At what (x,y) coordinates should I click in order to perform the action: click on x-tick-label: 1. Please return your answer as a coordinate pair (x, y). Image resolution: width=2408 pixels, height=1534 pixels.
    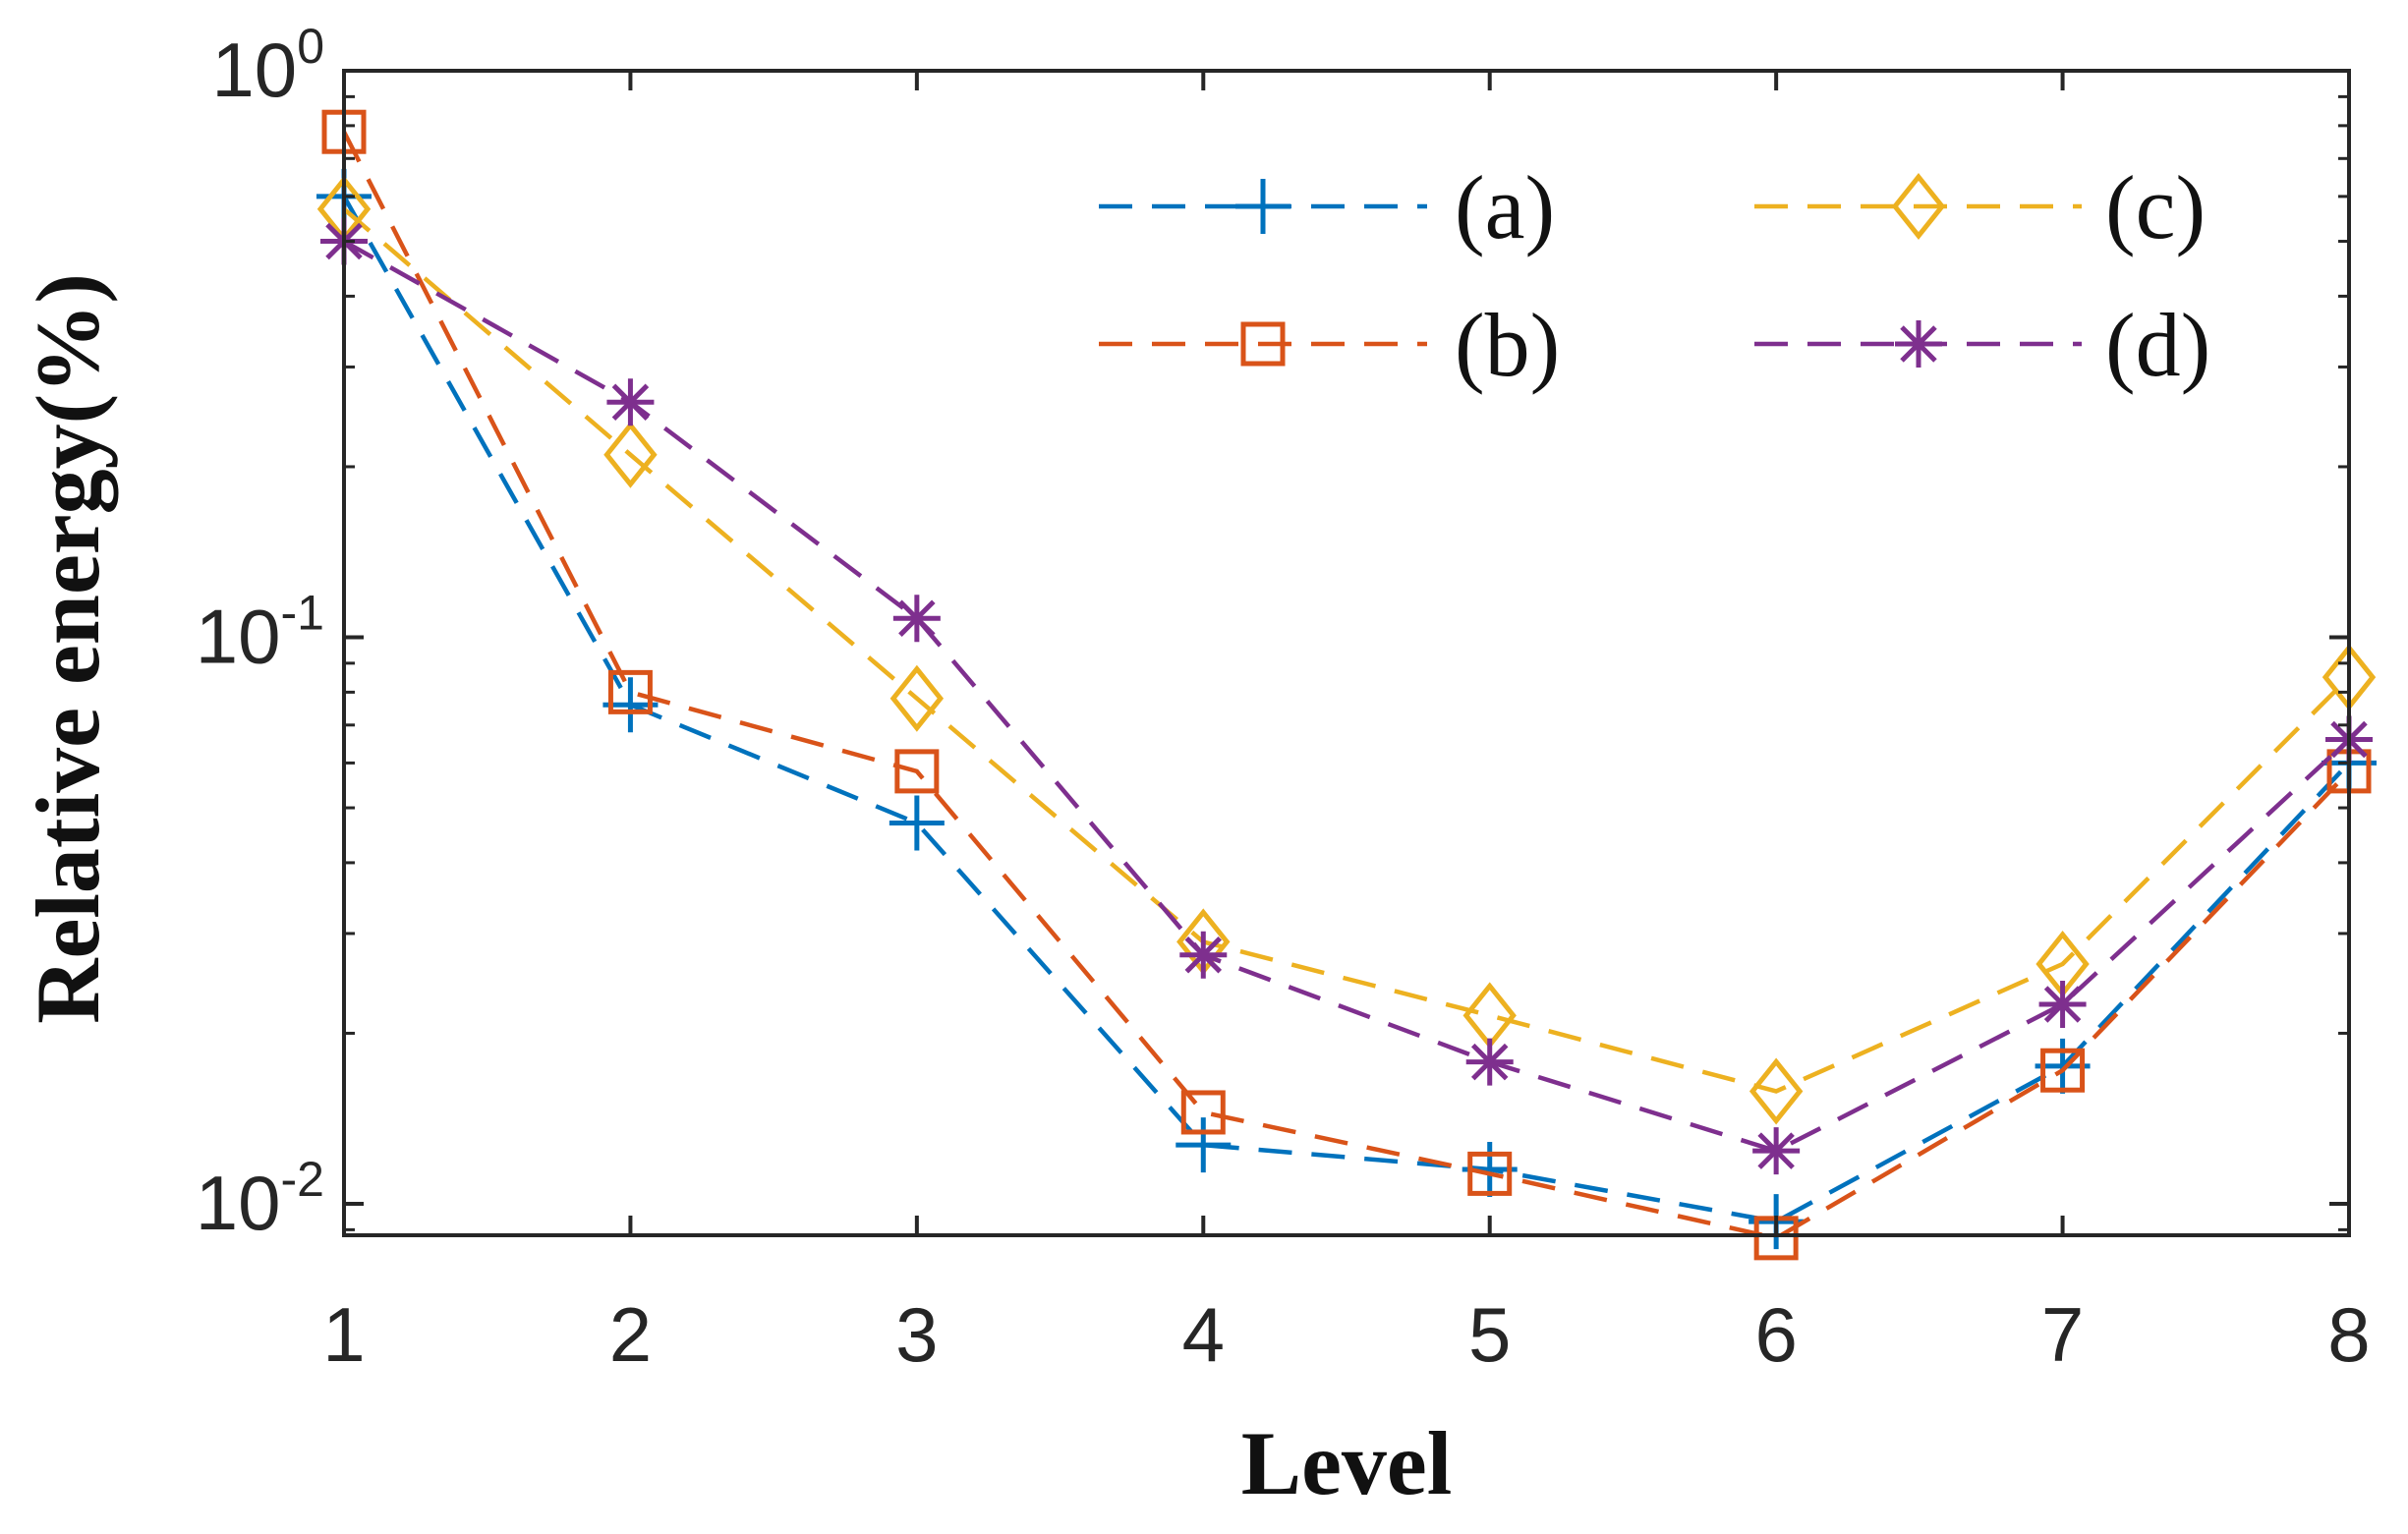
    Looking at the image, I should click on (344, 1334).